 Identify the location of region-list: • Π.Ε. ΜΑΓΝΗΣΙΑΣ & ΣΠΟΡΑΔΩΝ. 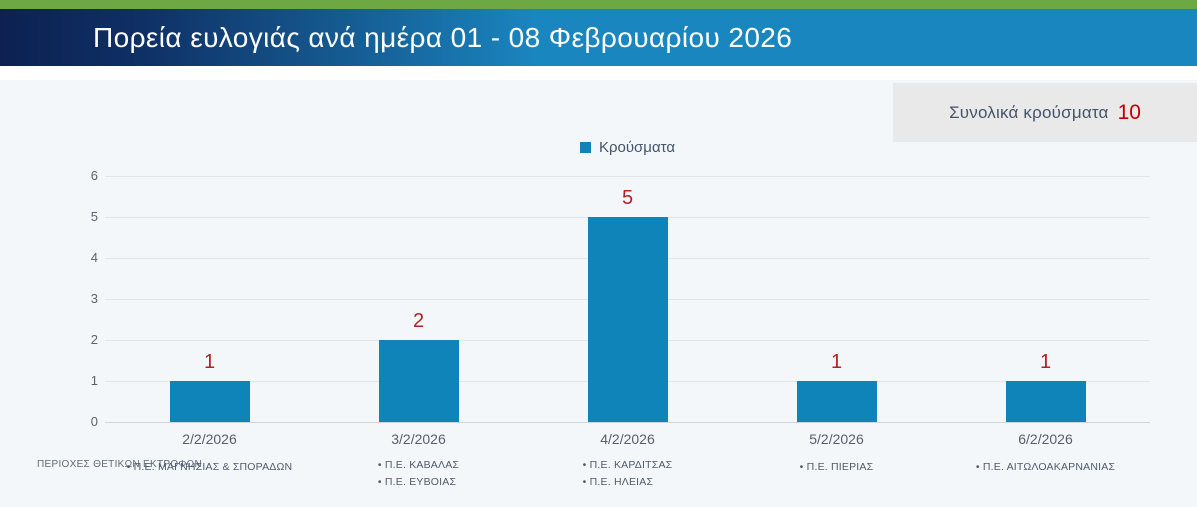
(210, 467).